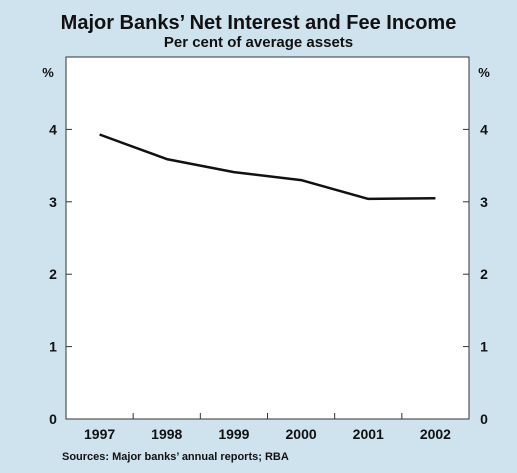 This screenshot has width=517, height=473. I want to click on y-tick-label-right: 2, so click(484, 274).